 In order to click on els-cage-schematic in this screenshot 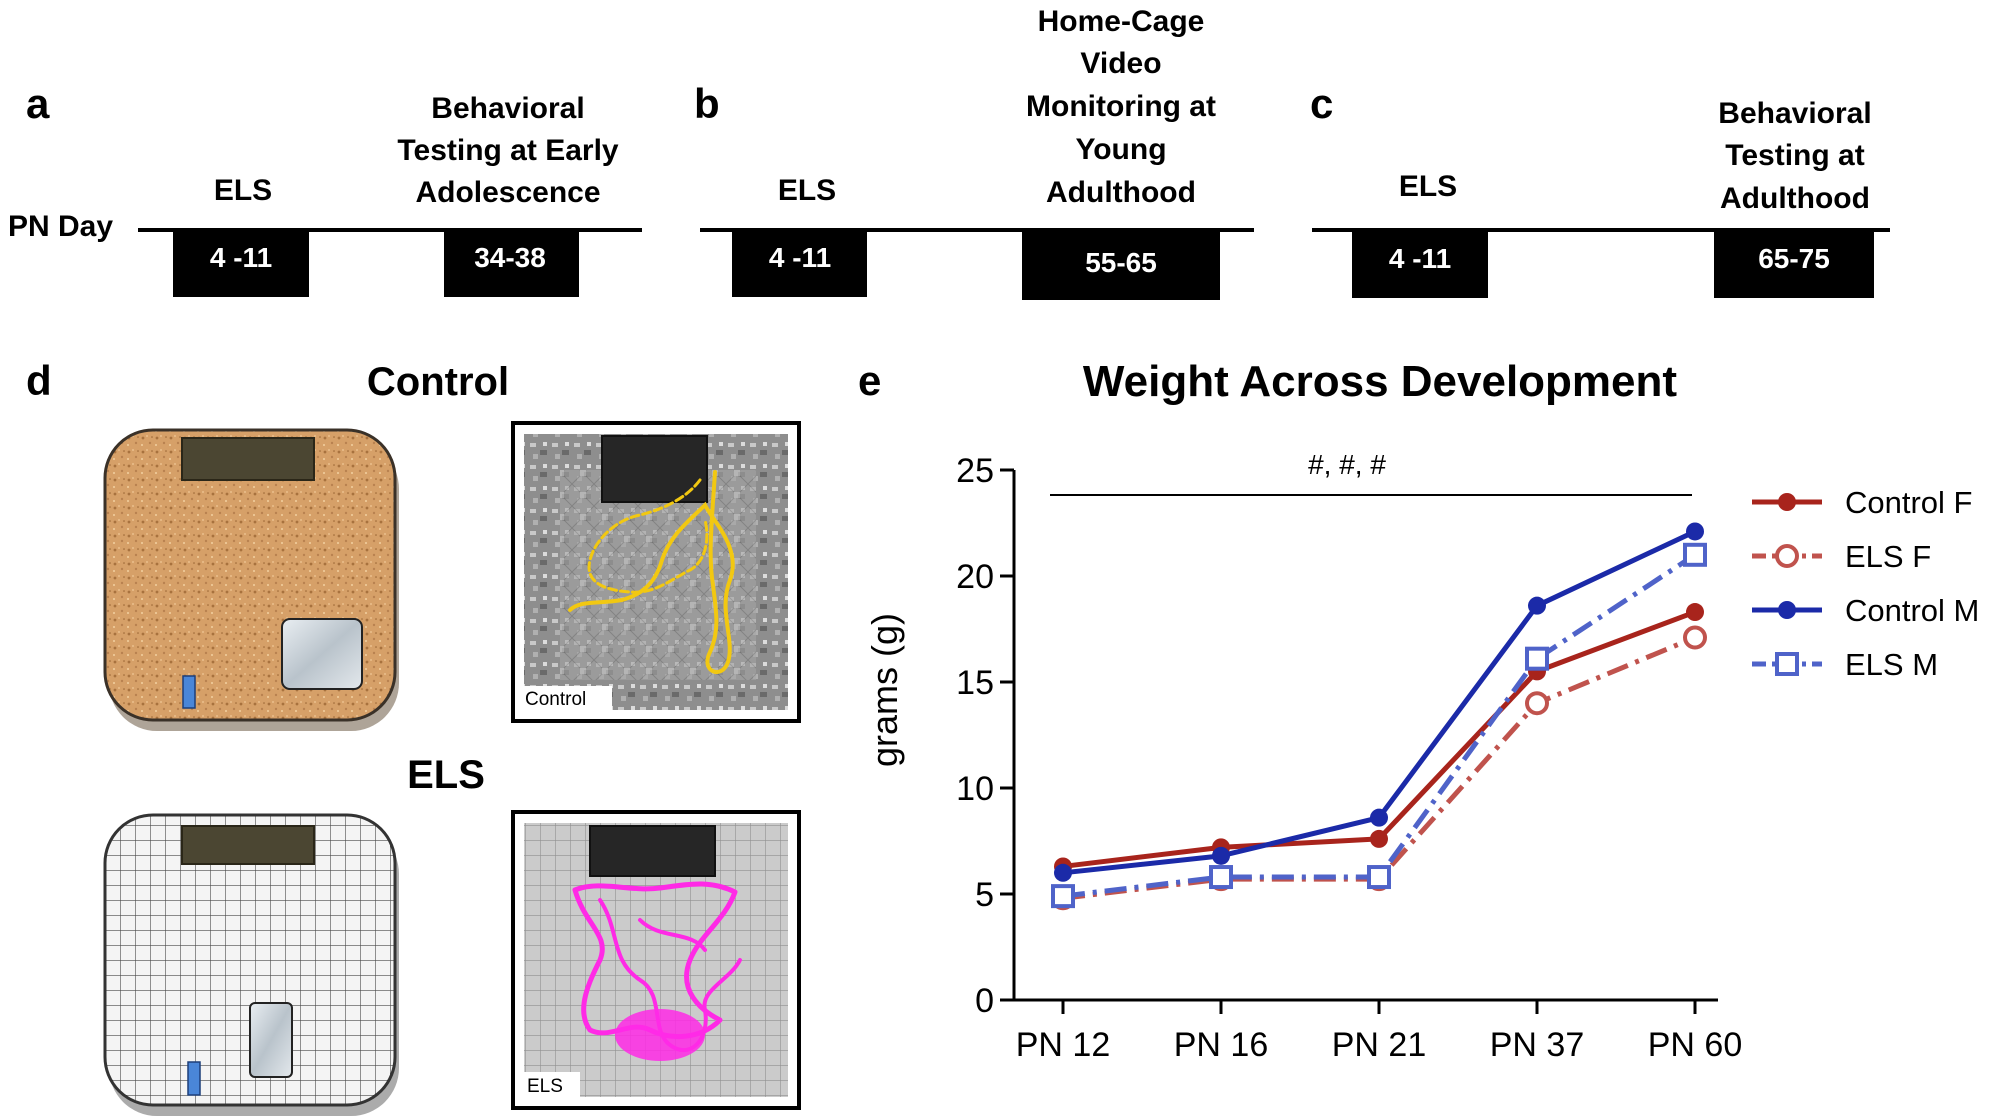, I will do `click(251, 964)`.